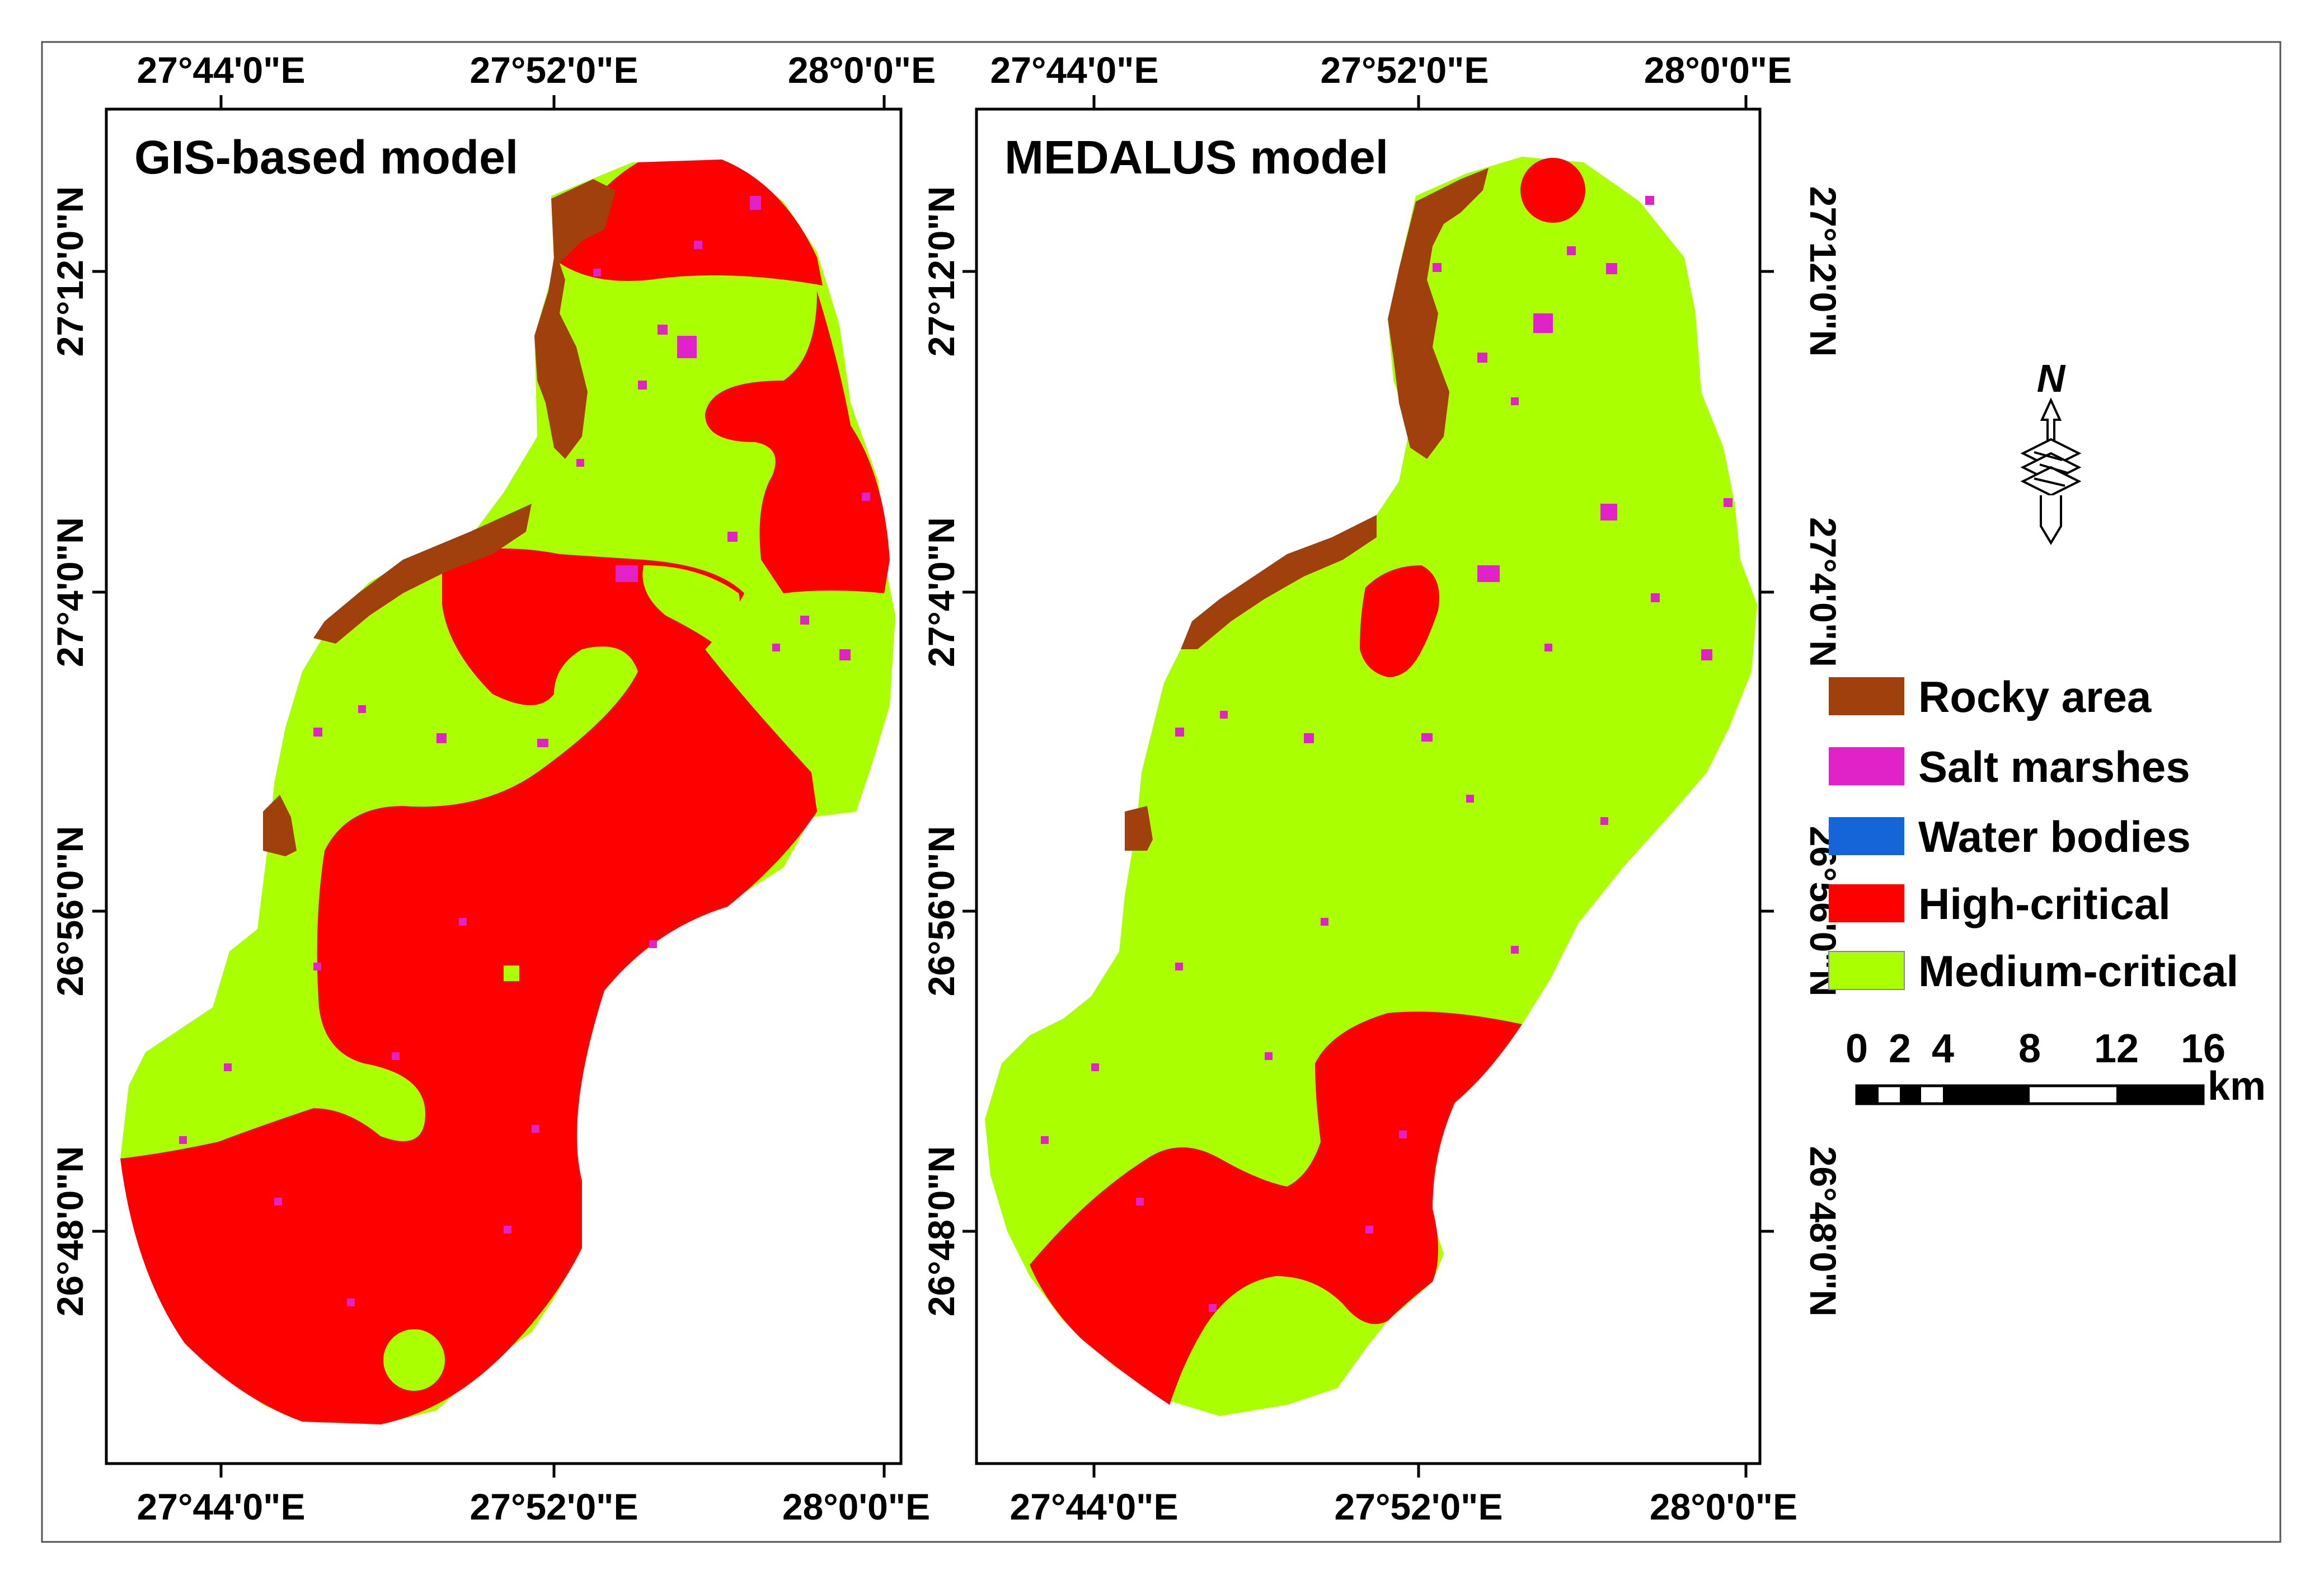 The image size is (2324, 1585). Describe the element at coordinates (554, 1506) in the screenshot. I see `panel-gis-bottom-label: 27°52'0"E` at that location.